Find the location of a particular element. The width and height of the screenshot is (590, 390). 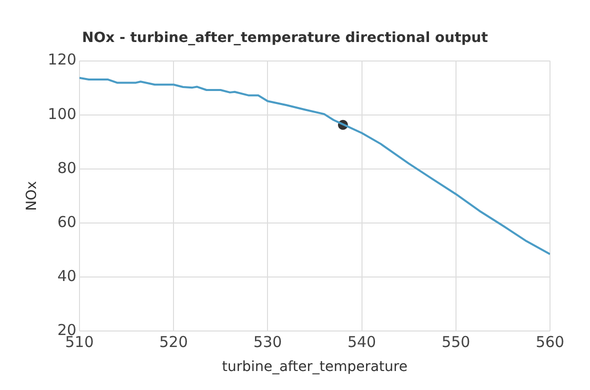

y-tick-label: 100 is located at coordinates (62, 113).